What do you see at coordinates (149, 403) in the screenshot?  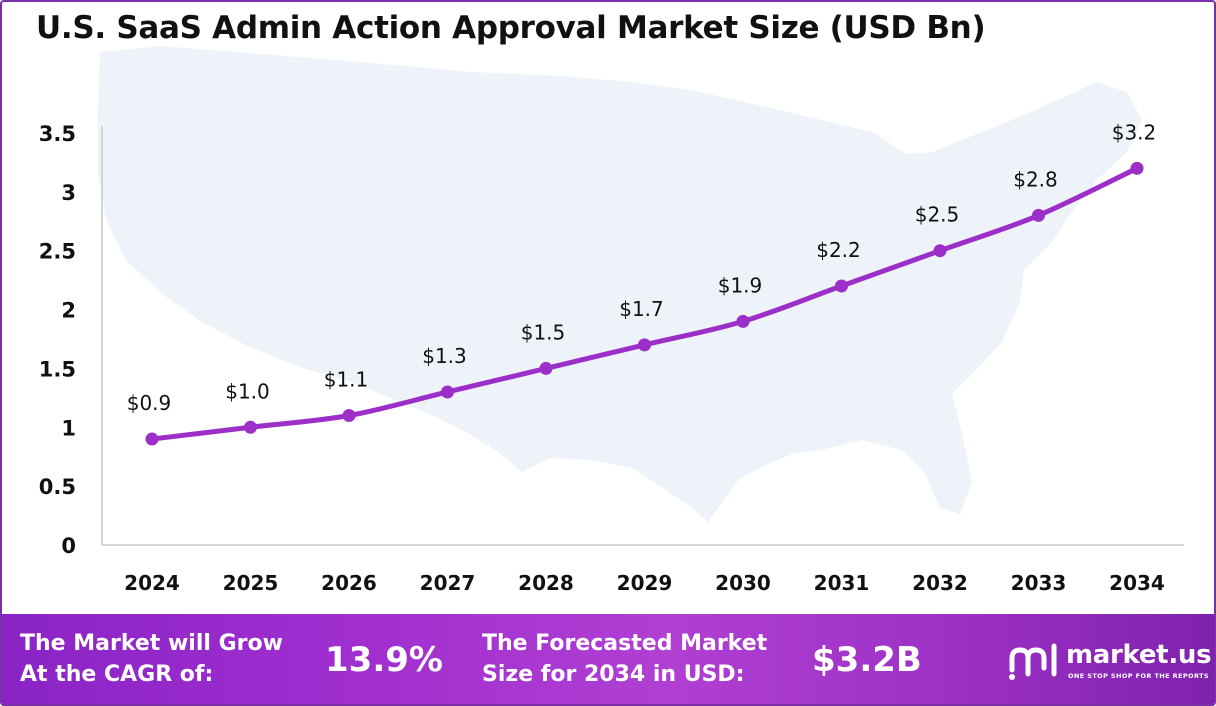 I see `data-label: $0.9` at bounding box center [149, 403].